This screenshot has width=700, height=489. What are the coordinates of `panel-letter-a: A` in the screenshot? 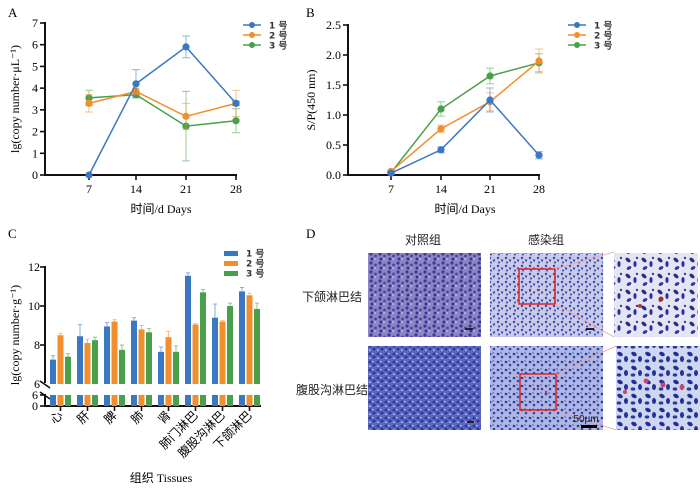 It's located at (13, 12).